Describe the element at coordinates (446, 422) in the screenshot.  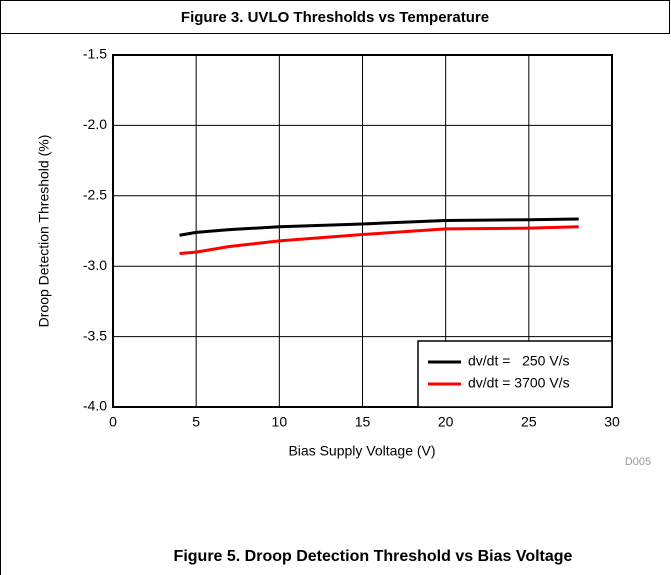
I see `x-tick-label: 20` at that location.